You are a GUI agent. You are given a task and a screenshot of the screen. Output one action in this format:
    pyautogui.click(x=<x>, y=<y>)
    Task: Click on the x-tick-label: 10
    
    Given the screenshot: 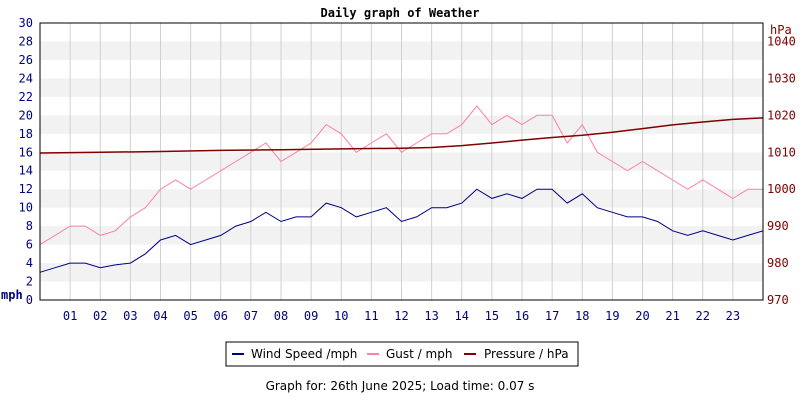 What is the action you would take?
    pyautogui.click(x=341, y=316)
    